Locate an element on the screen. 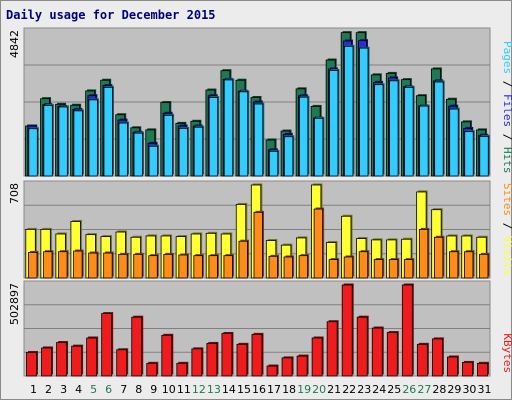 This screenshot has height=400, width=512. legend-hits_files_pages: Pages / Files / Hits is located at coordinates (506, 107).